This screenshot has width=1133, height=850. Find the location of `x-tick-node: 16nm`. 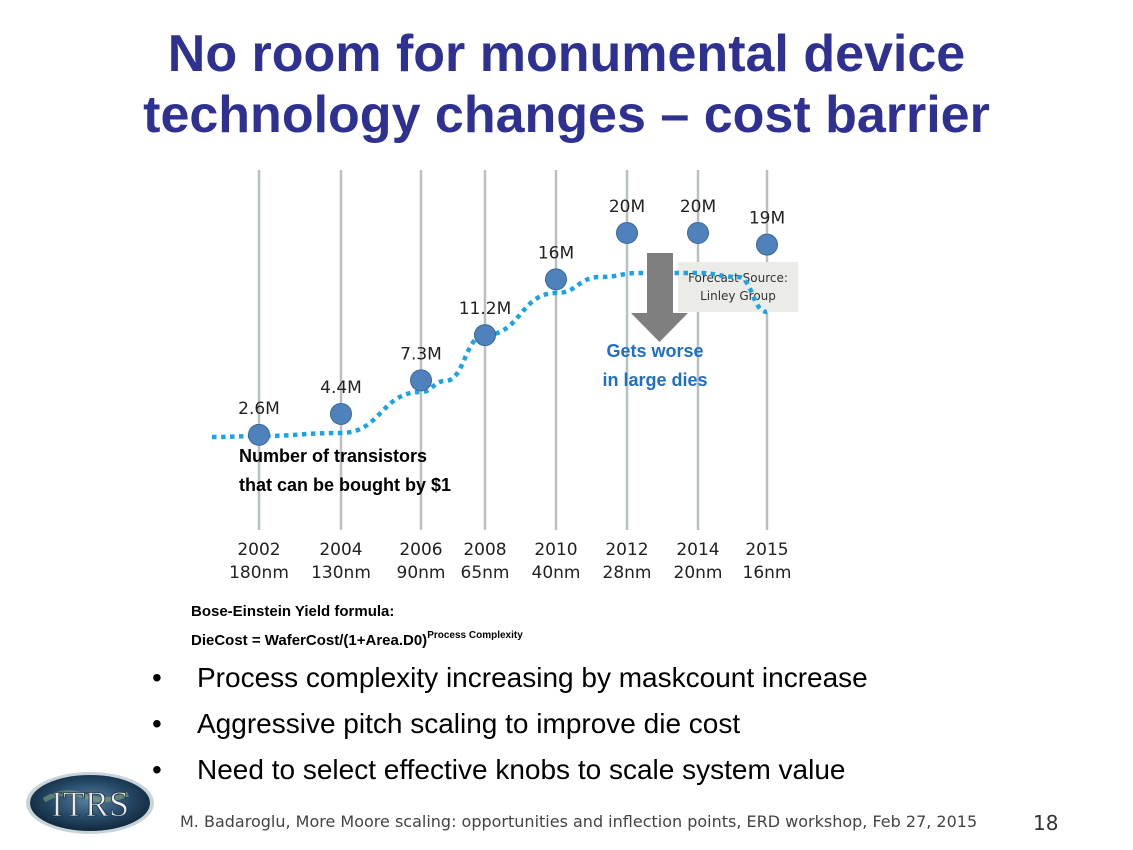

x-tick-node: 16nm is located at coordinates (767, 573).